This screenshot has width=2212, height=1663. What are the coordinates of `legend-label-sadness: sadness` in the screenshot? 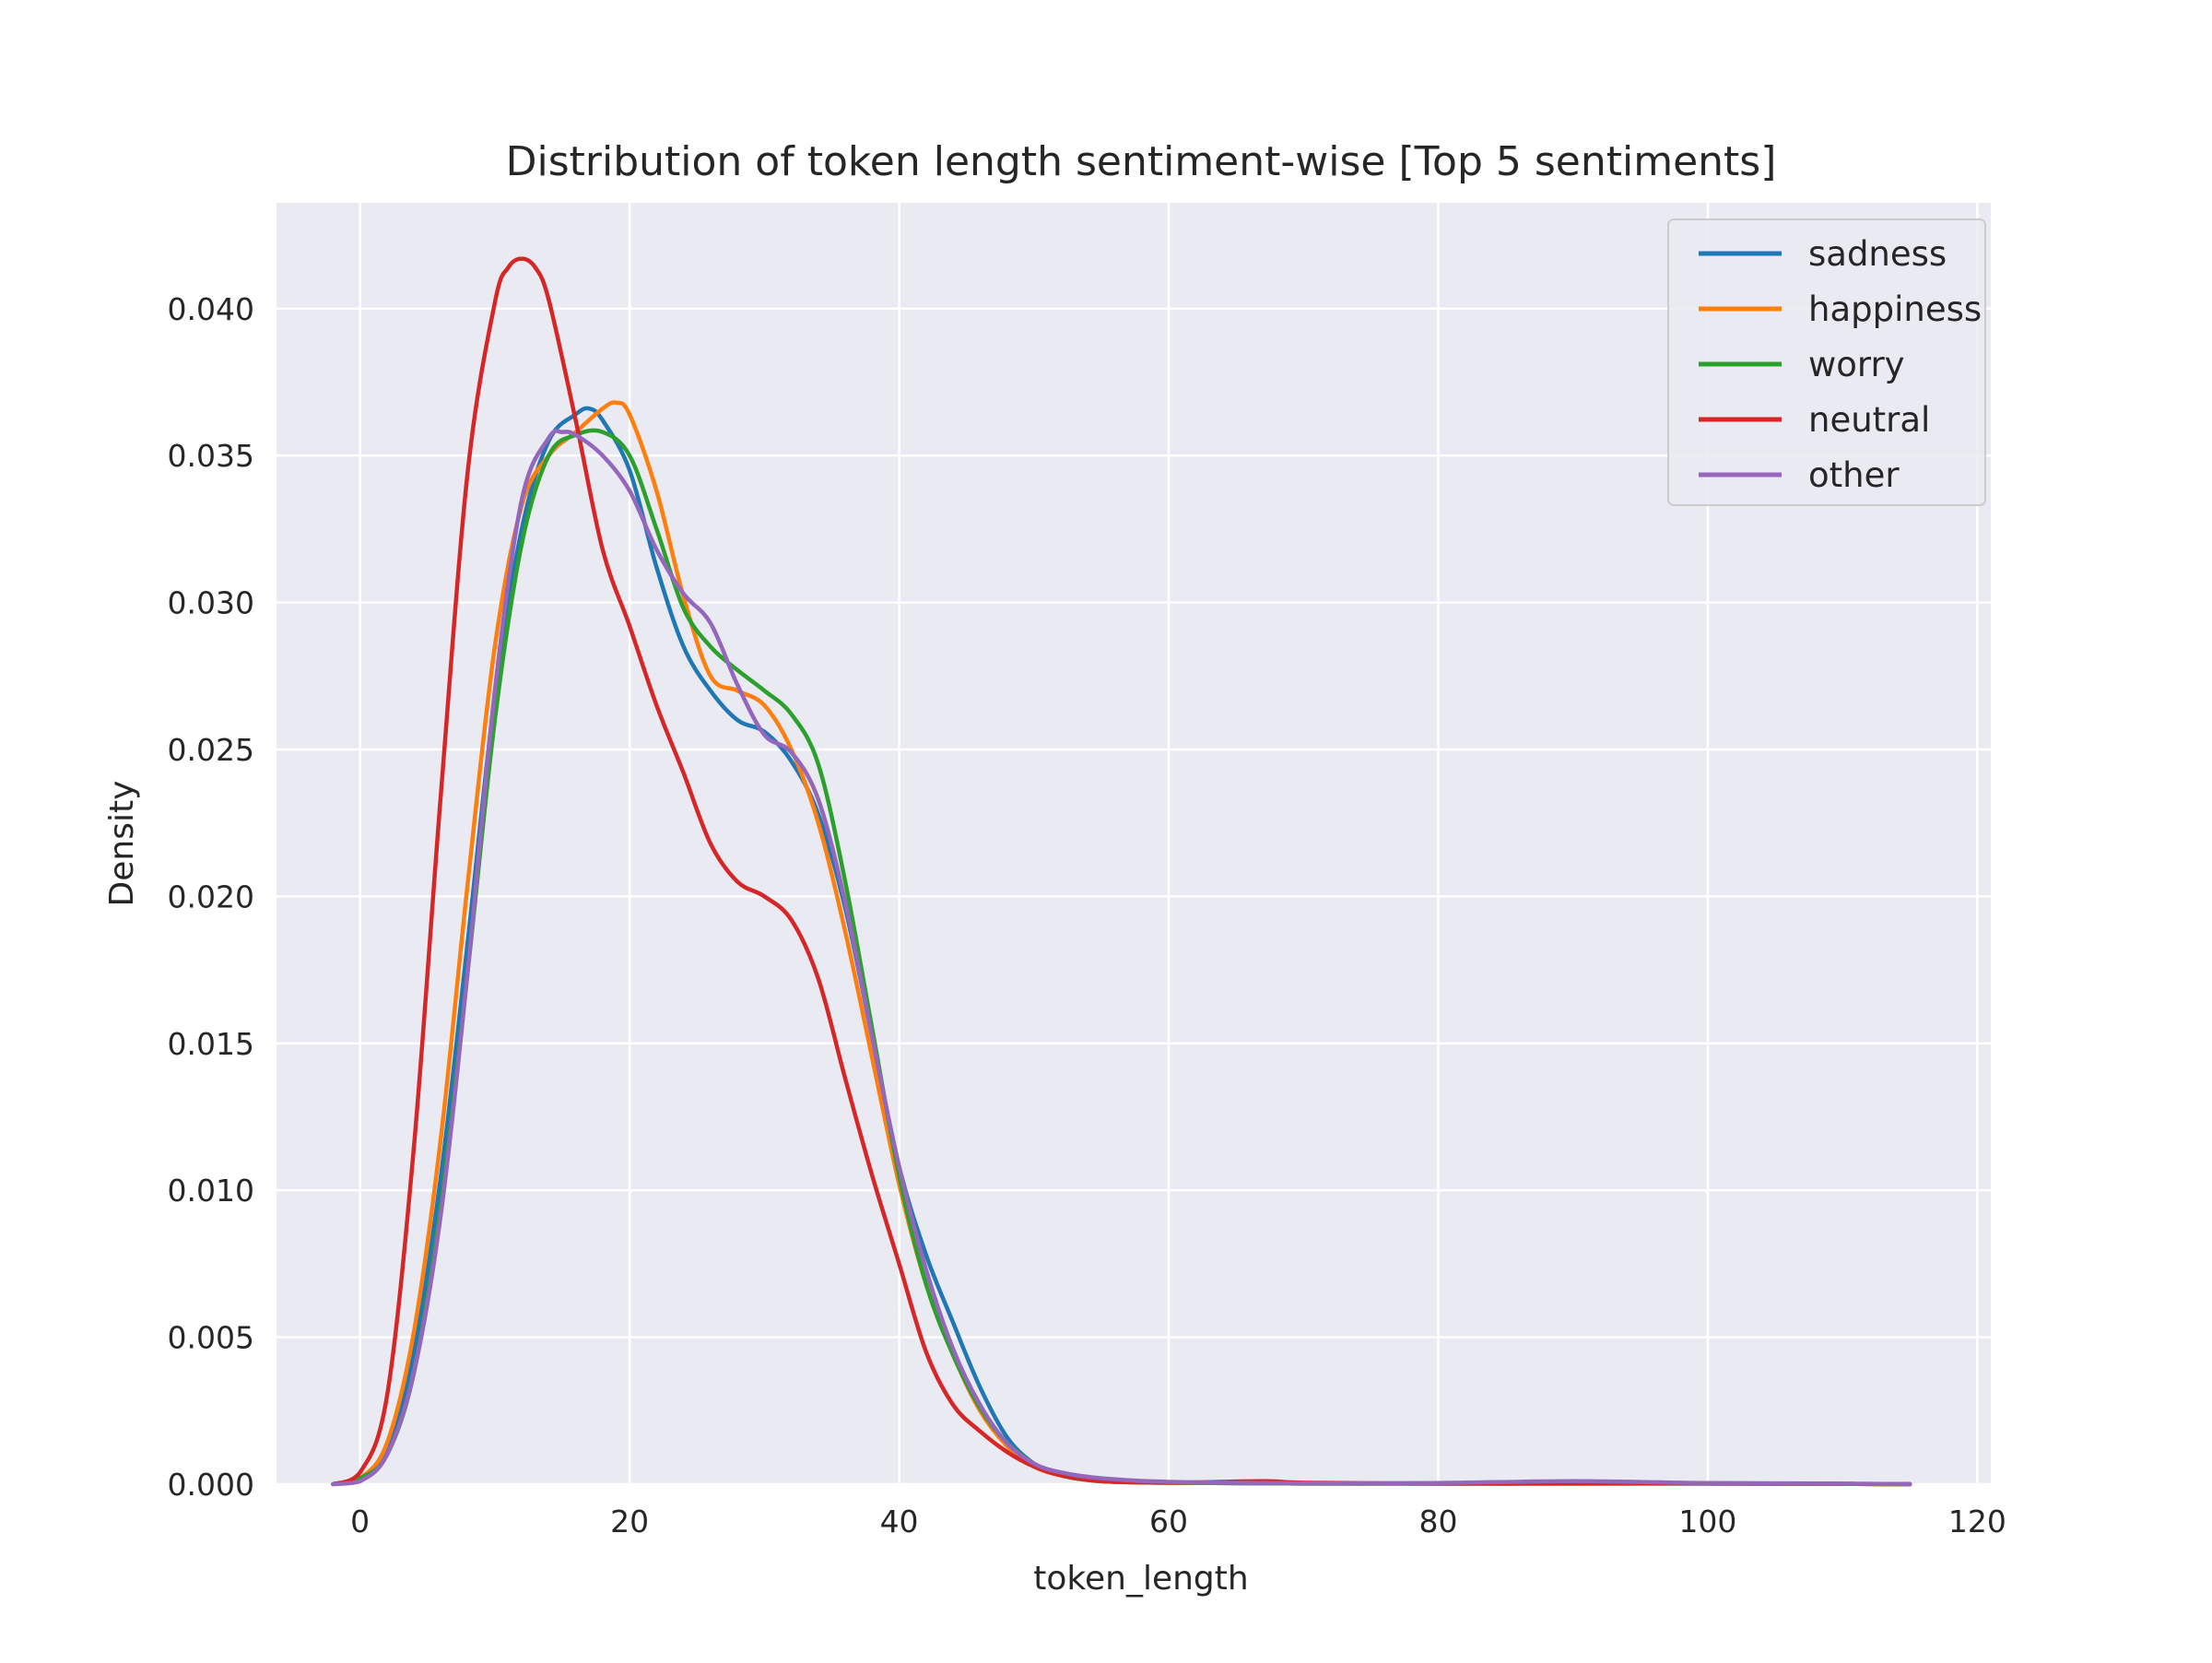 It's located at (1877, 254).